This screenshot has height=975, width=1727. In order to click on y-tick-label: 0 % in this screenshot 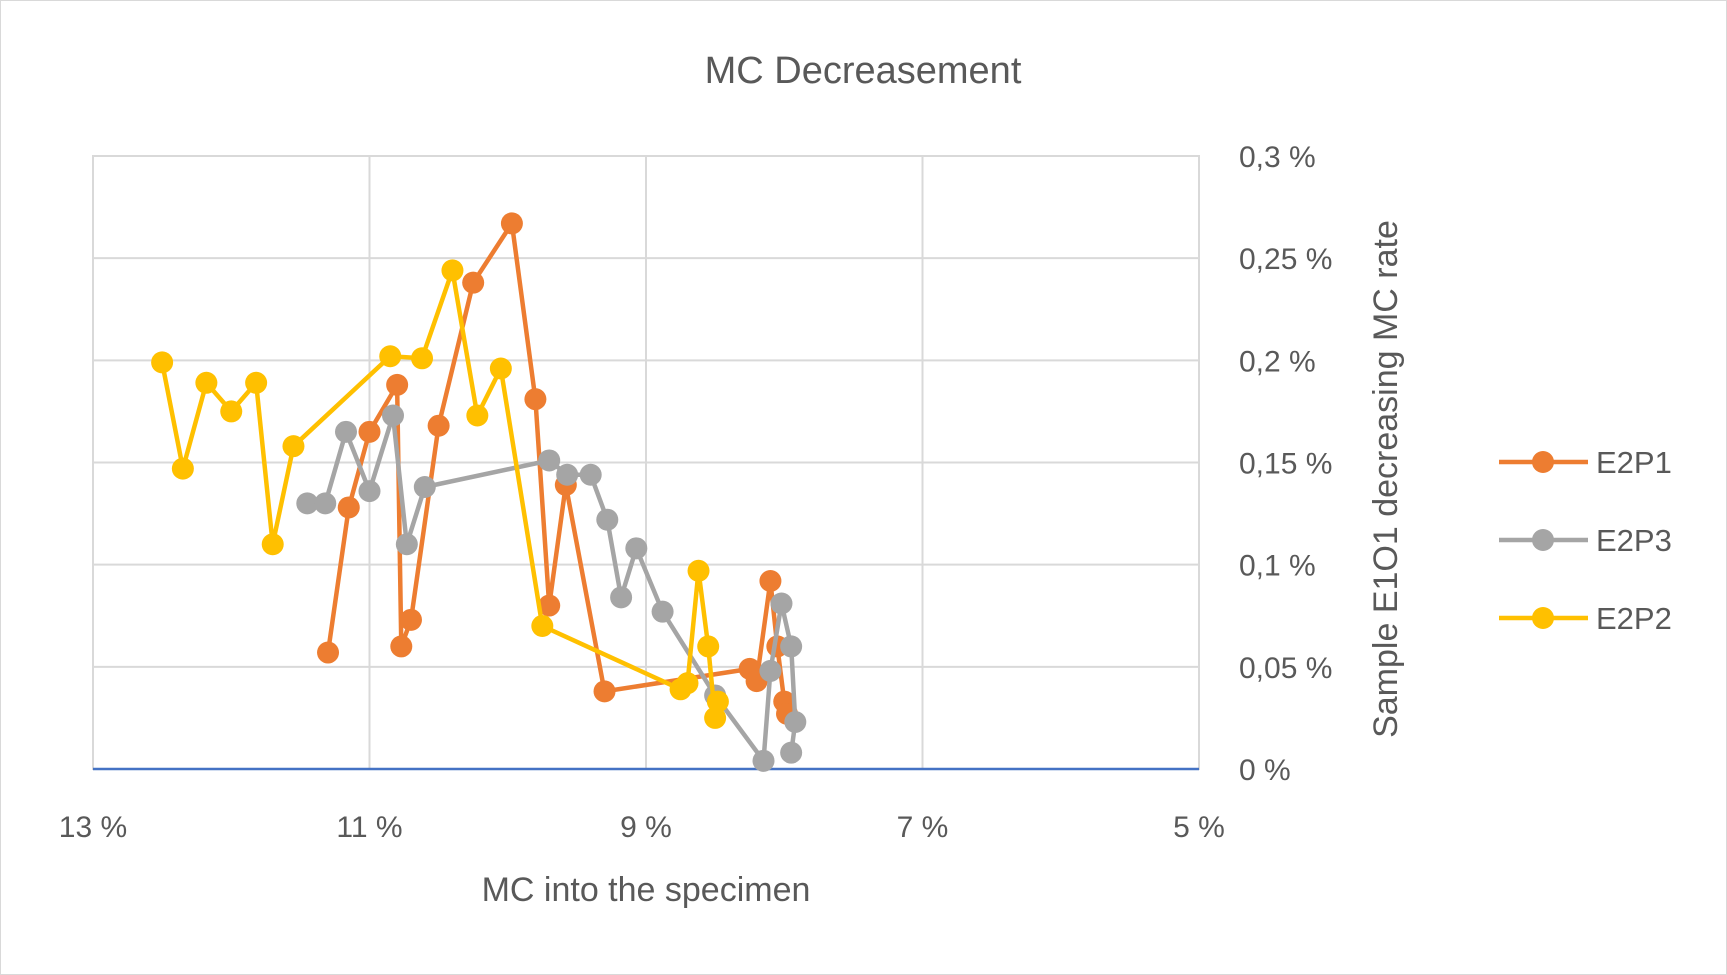, I will do `click(1265, 770)`.